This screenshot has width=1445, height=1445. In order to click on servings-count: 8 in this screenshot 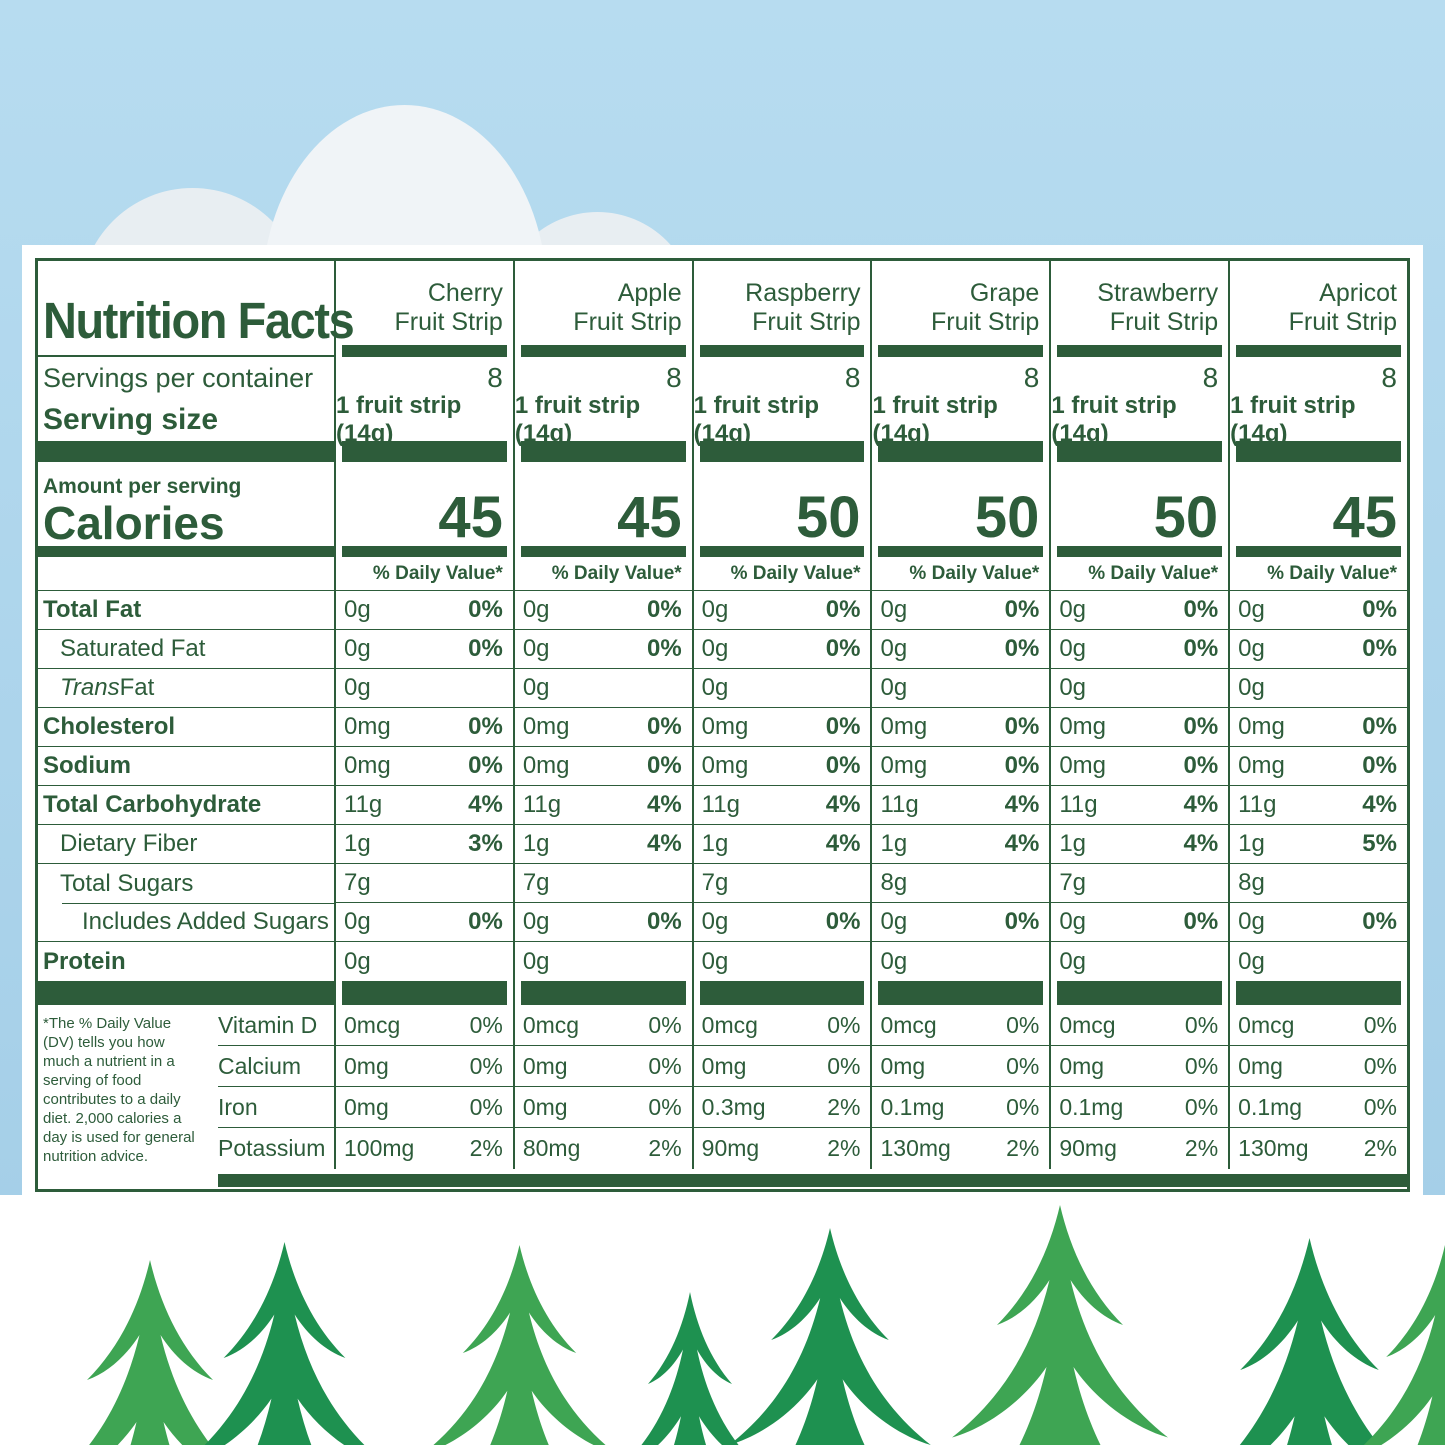, I will do `click(1138, 378)`.